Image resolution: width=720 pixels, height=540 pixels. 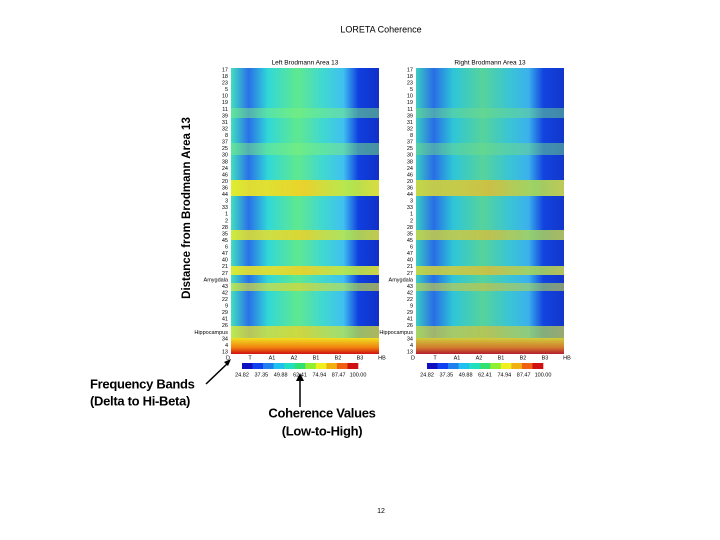 What do you see at coordinates (411, 136) in the screenshot?
I see `row-label: 8` at bounding box center [411, 136].